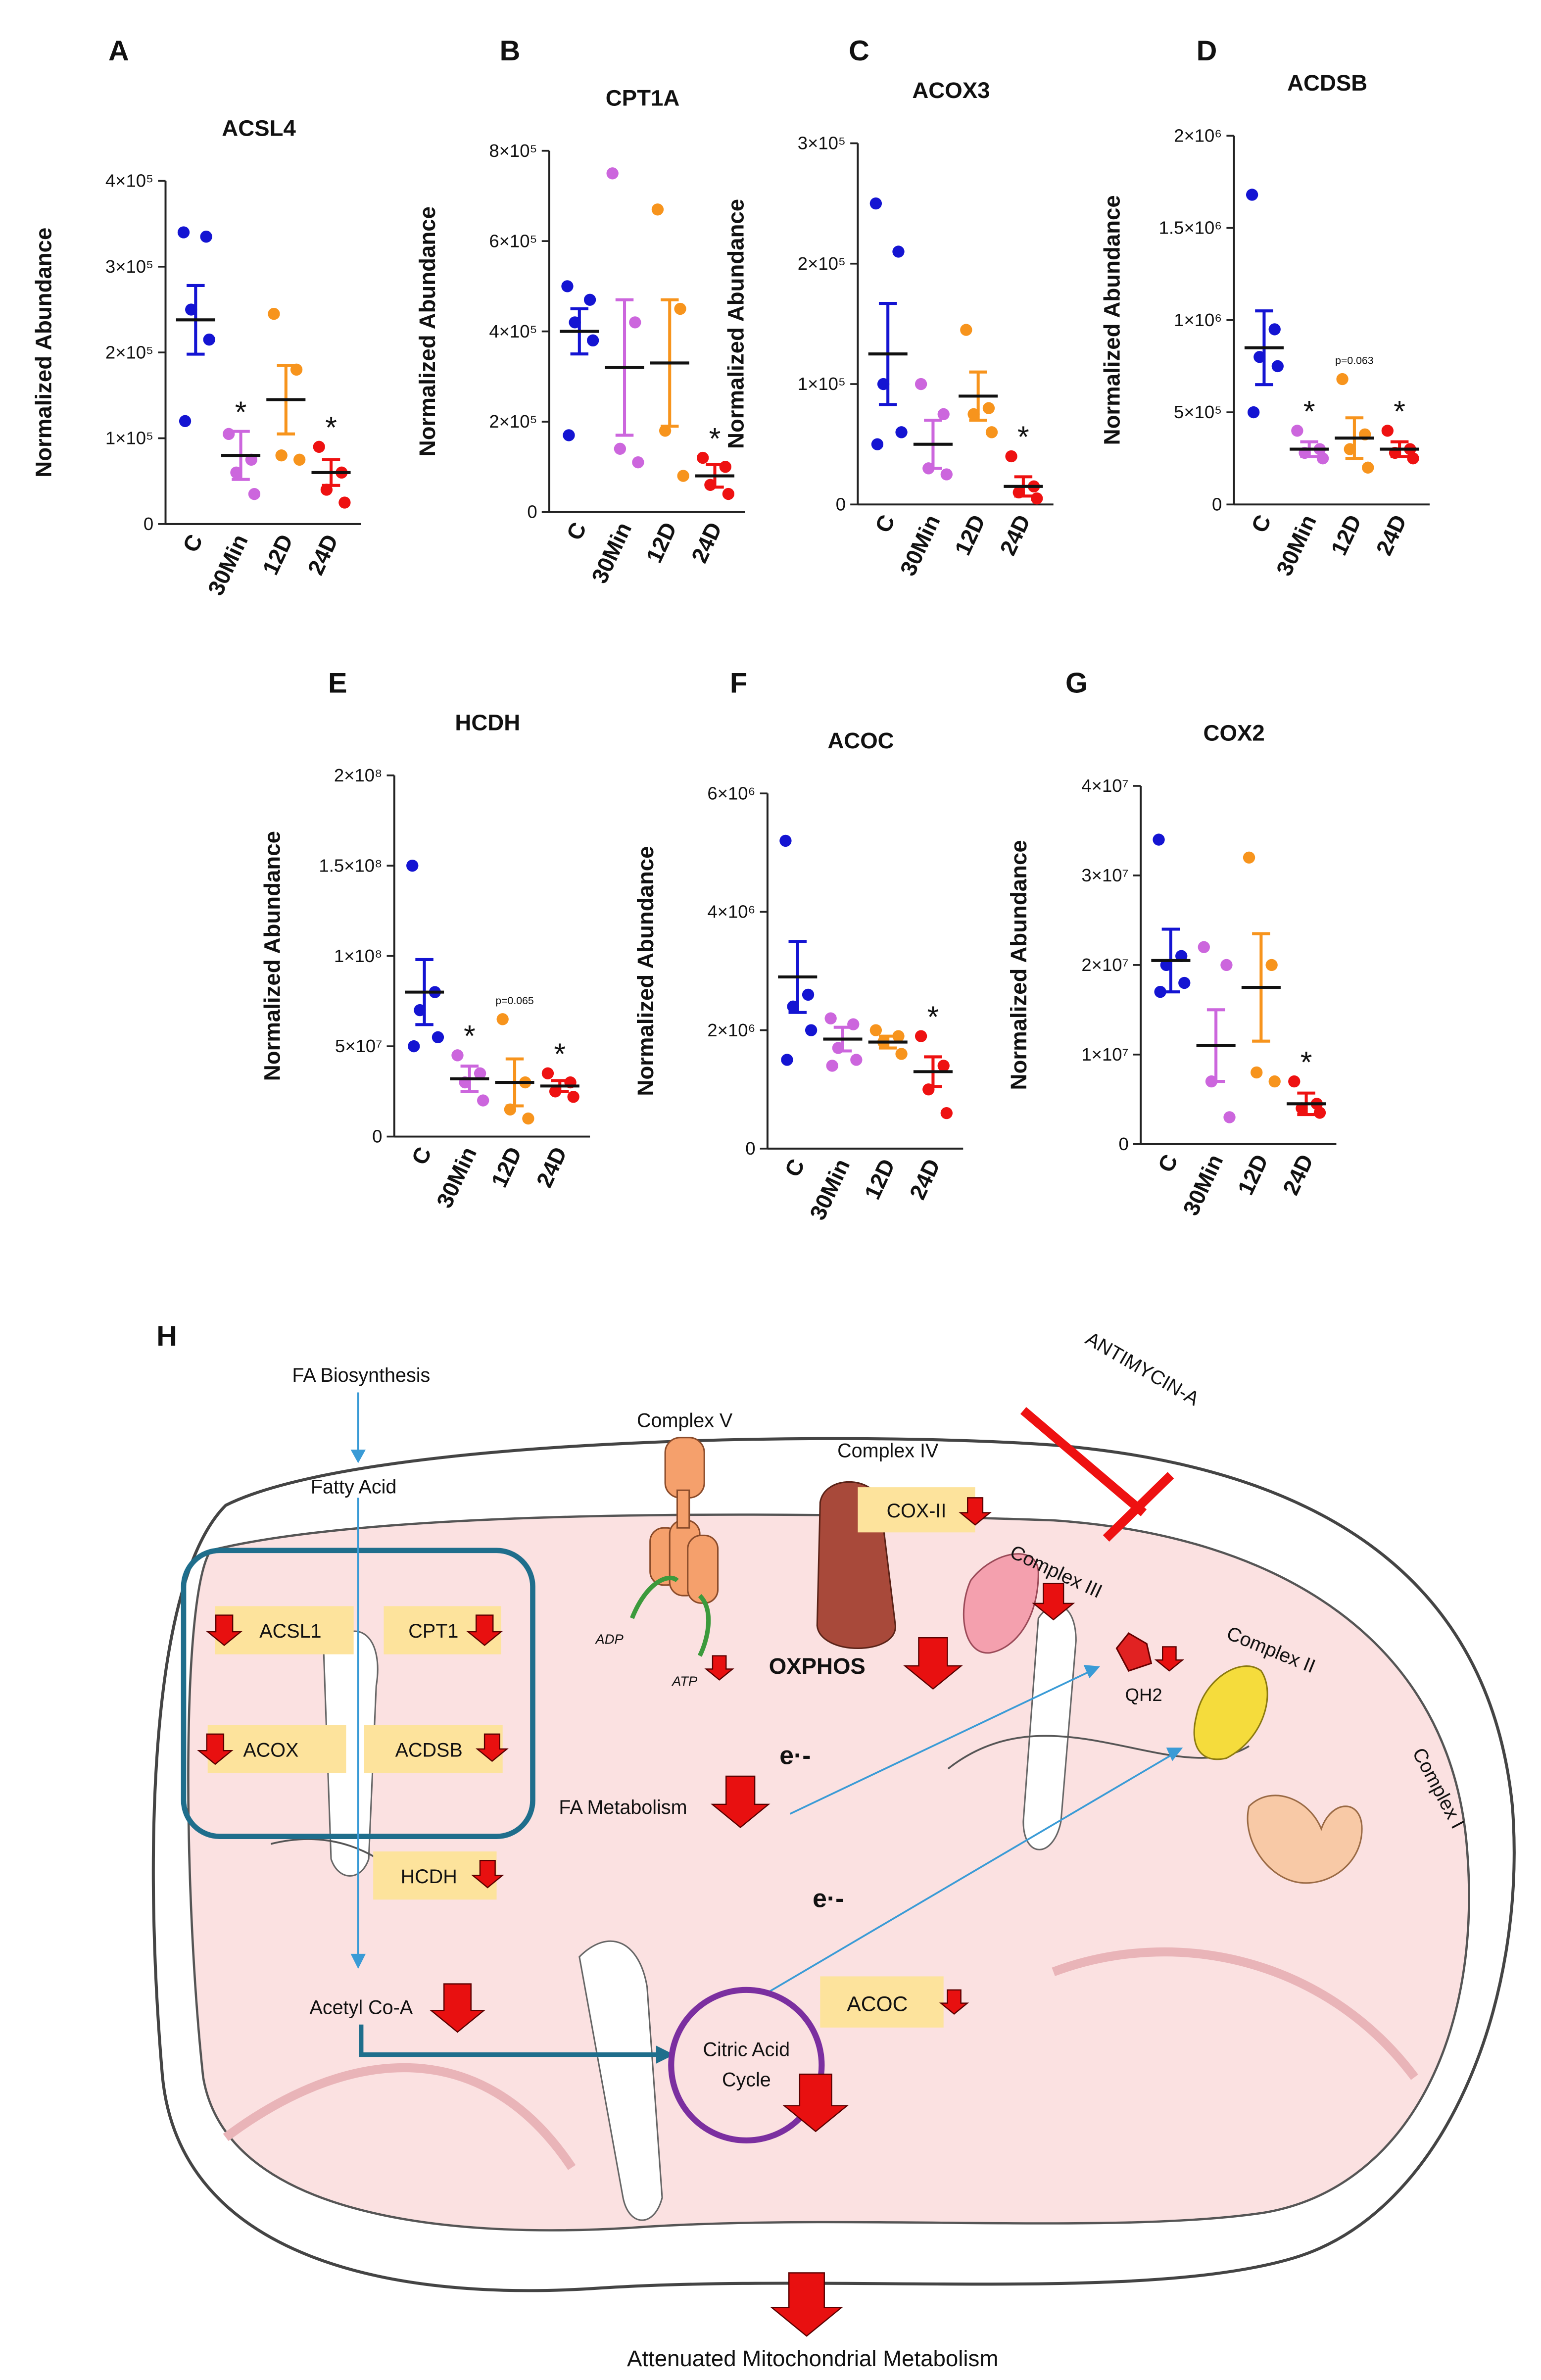 Image resolution: width=1541 pixels, height=2380 pixels. Describe the element at coordinates (731, 912) in the screenshot. I see `y-tick-label: 4×10⁶` at that location.